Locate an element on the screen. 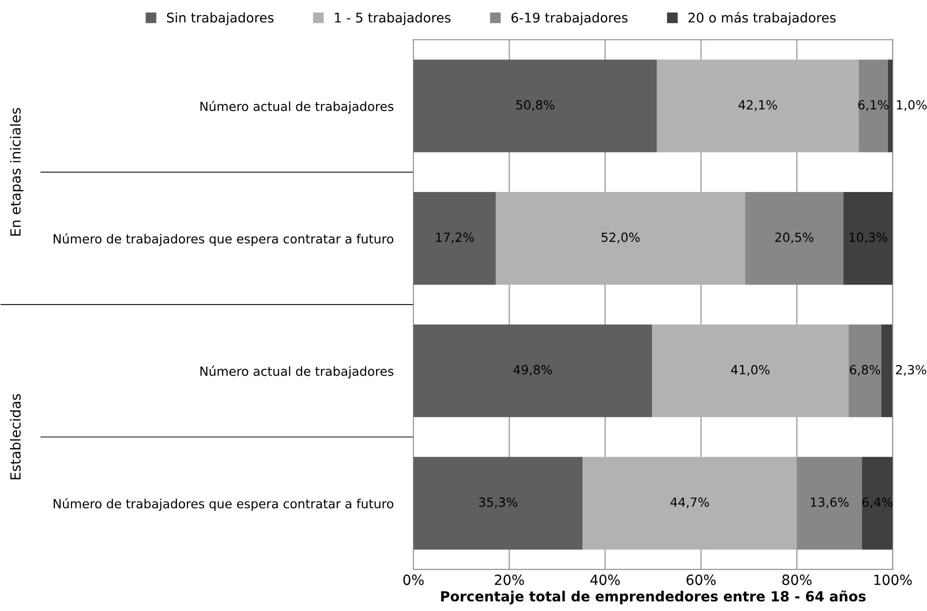 This screenshot has height=611, width=927. data-label: 6,8% is located at coordinates (865, 370).